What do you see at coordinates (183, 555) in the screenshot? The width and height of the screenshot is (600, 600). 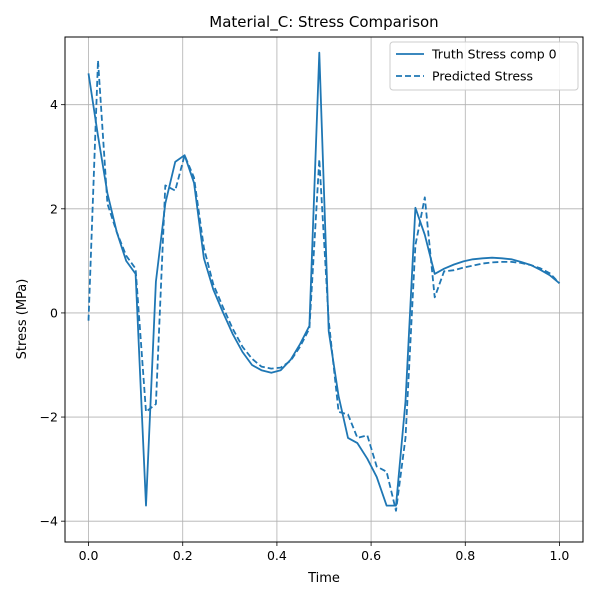 I see `x-tick-label: 0.2` at bounding box center [183, 555].